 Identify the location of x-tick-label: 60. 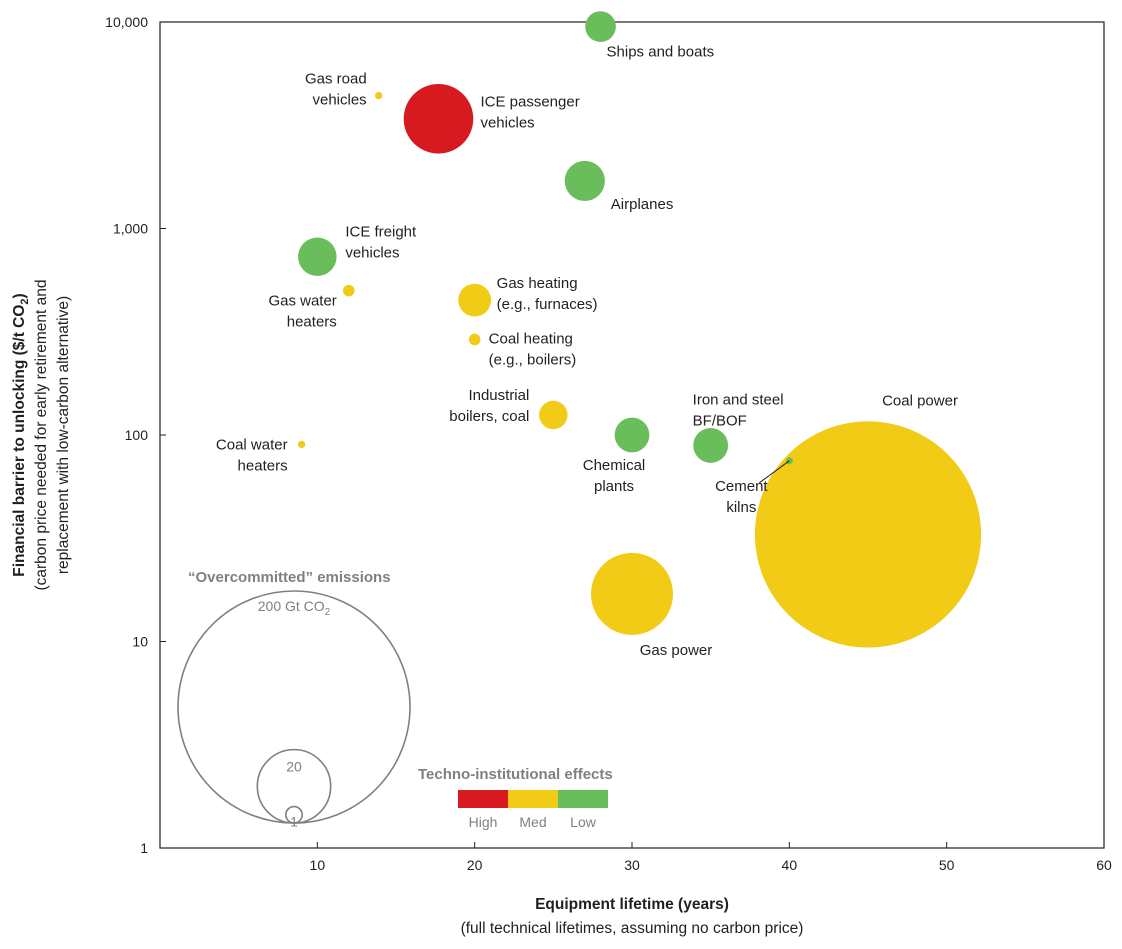
(1104, 865).